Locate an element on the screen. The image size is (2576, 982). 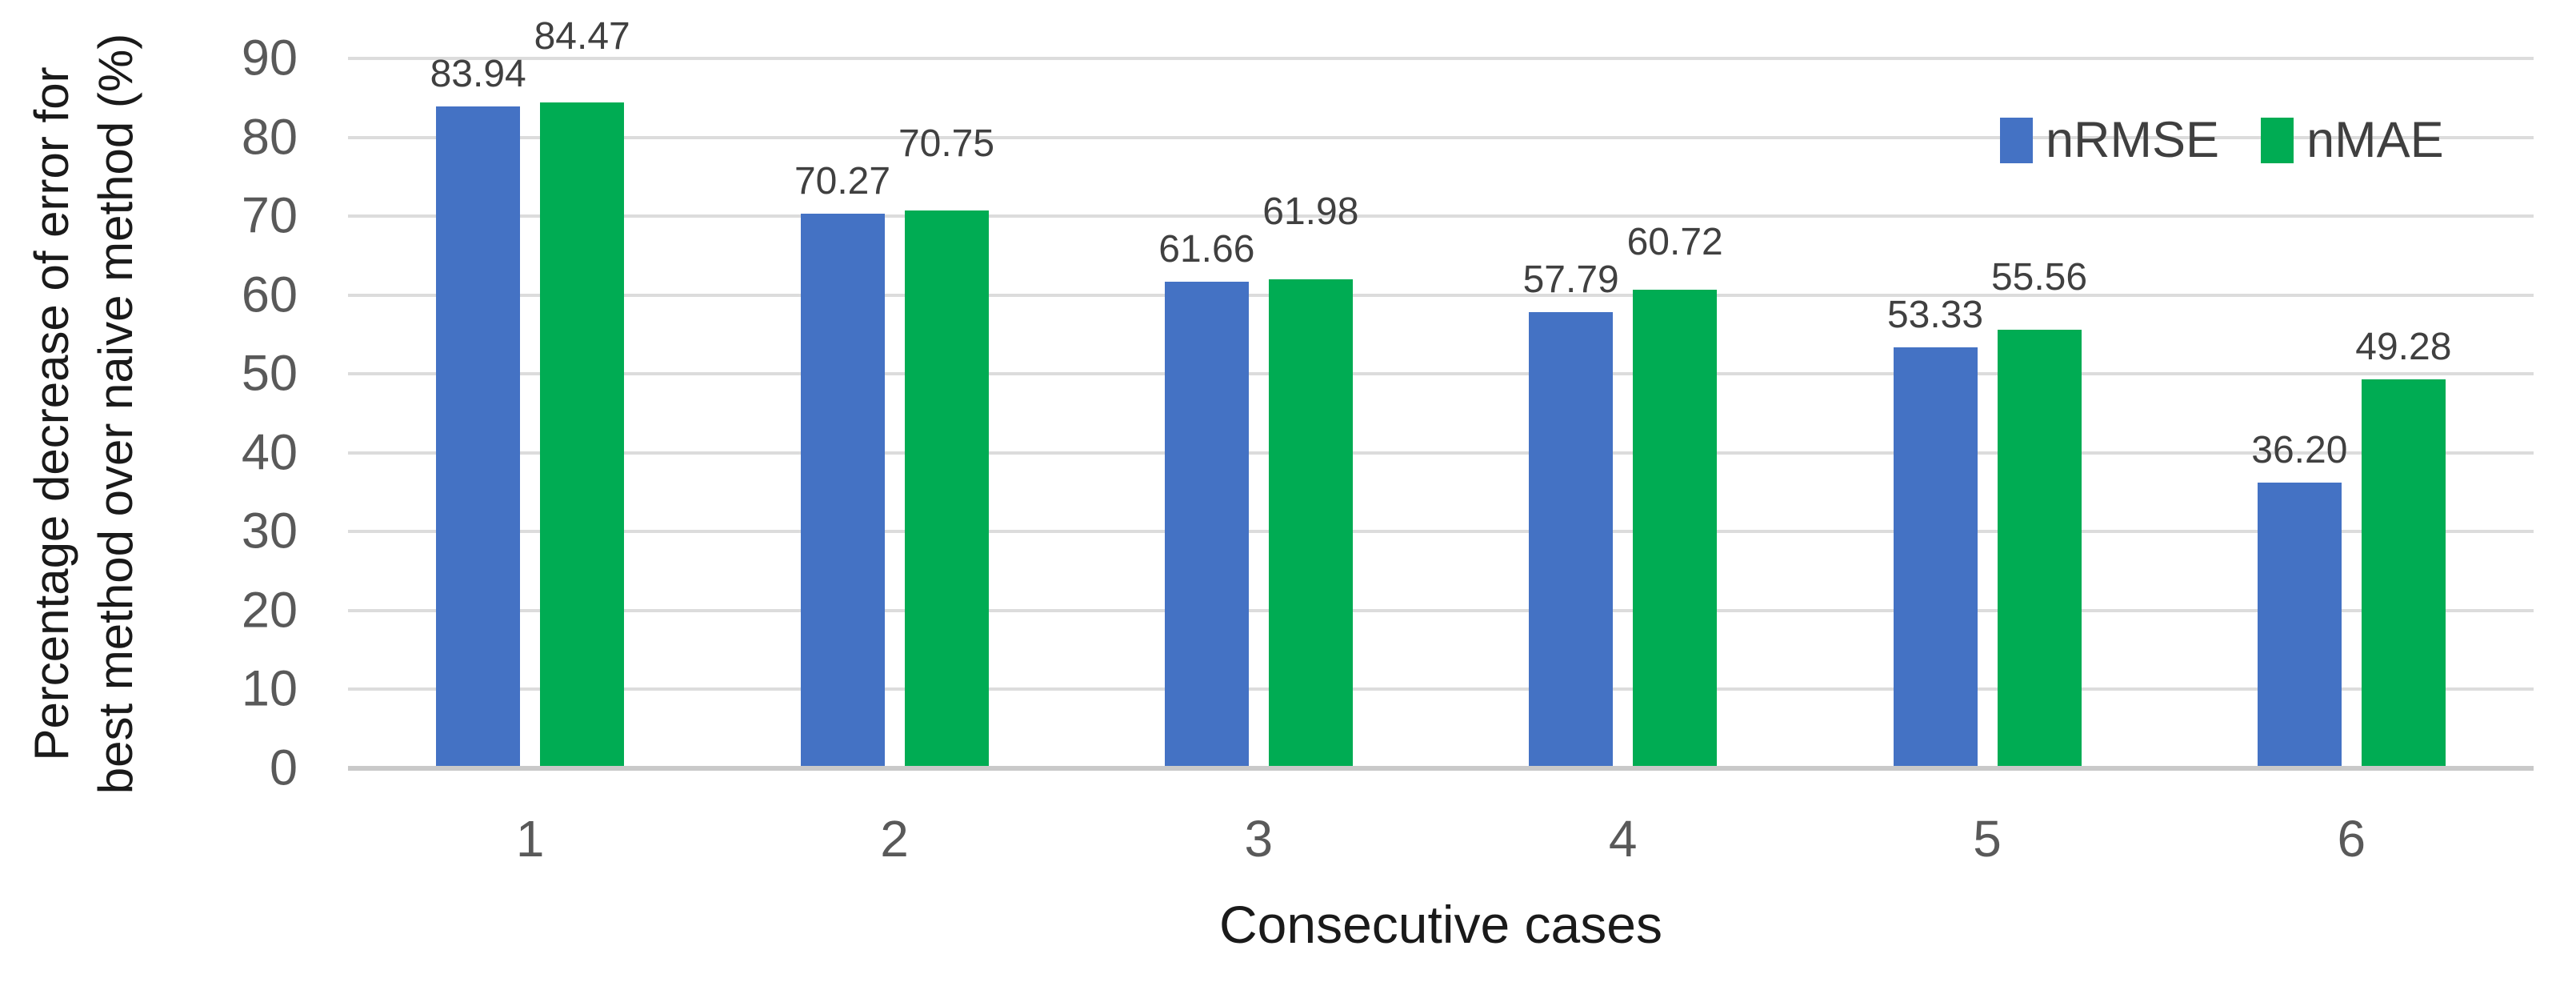
y-axis-tick-label-30: 30 is located at coordinates (269, 531).